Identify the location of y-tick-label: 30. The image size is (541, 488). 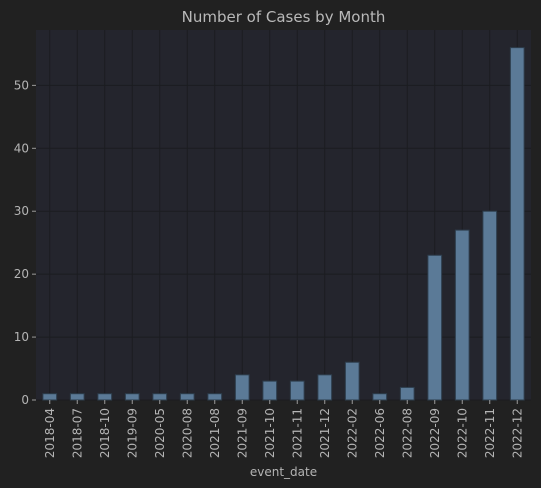
(21, 211).